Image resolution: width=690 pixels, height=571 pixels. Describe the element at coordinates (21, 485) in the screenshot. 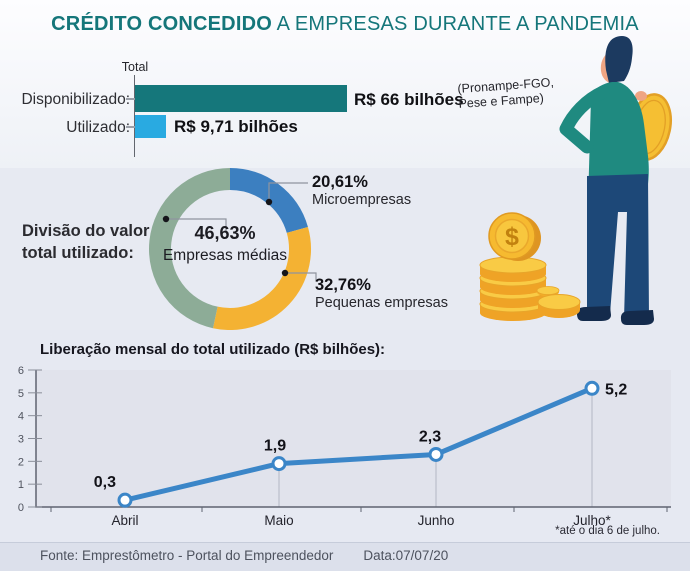

I see `svg-text: 1` at that location.